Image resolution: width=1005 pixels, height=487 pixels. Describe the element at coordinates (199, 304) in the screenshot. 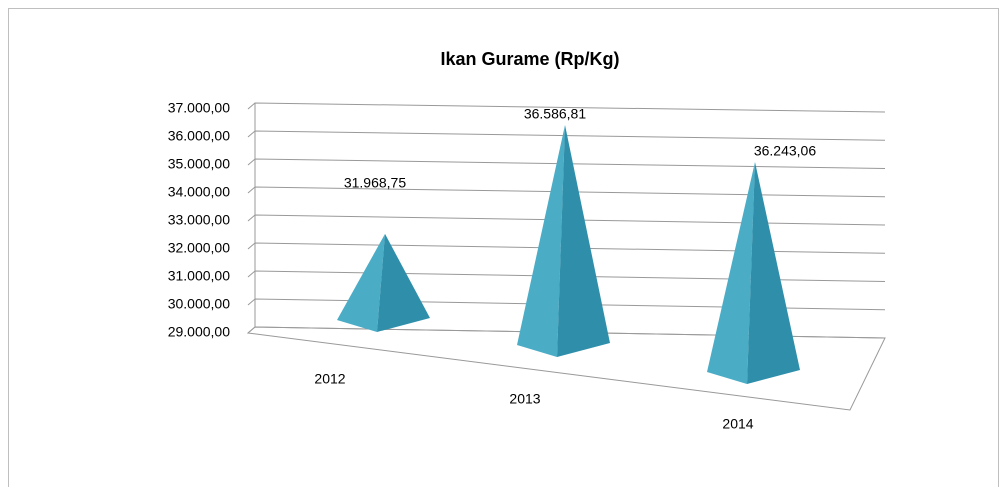

I see `y-tick-label: 30.000,00` at that location.